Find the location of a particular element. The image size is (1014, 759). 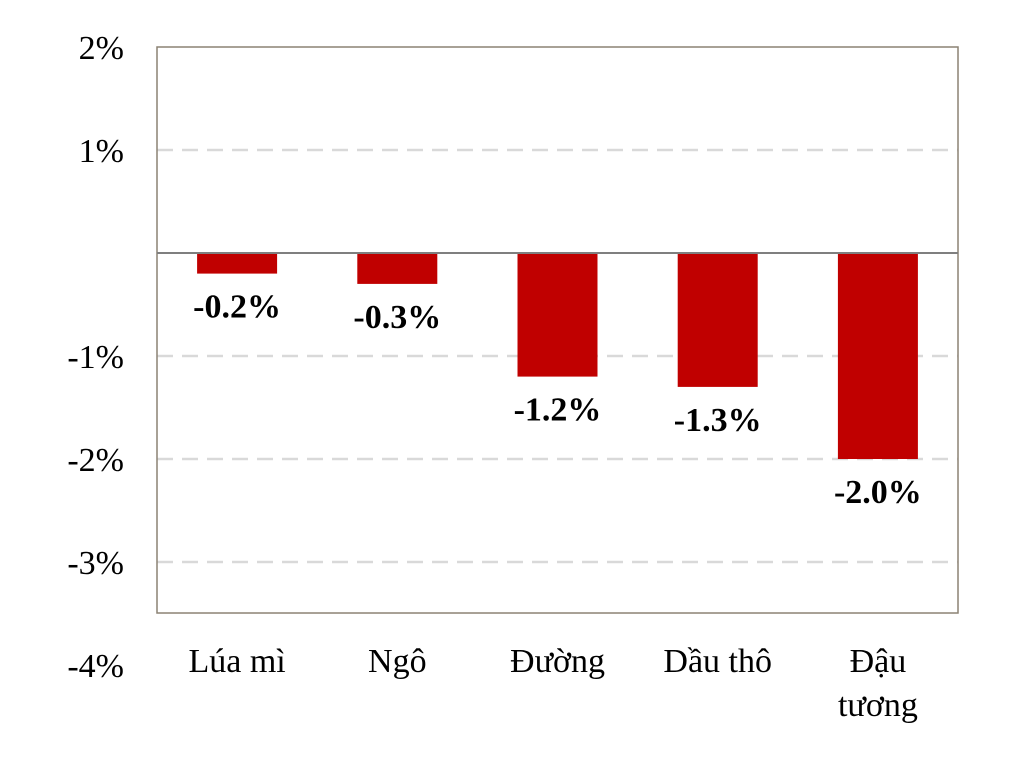

data-label: -0.2% is located at coordinates (237, 307).